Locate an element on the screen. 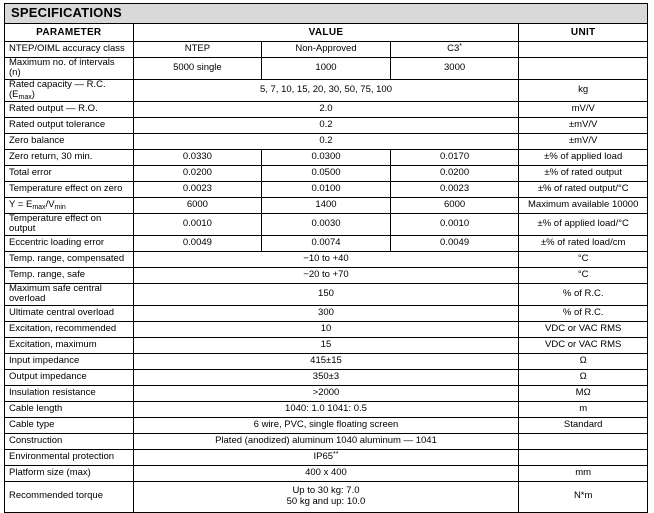 This screenshot has width=654, height=513. parameter-cell: Total error is located at coordinates (69, 173).